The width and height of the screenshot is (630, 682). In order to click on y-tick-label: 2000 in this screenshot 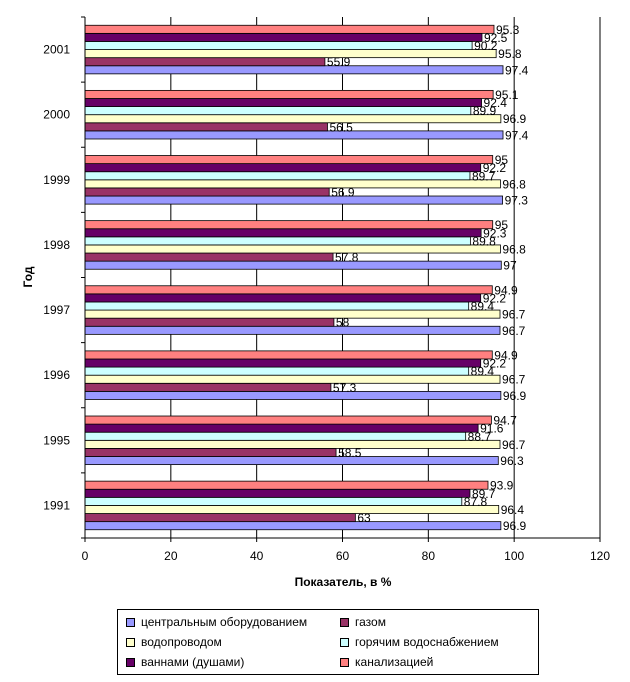, I will do `click(56, 115)`.